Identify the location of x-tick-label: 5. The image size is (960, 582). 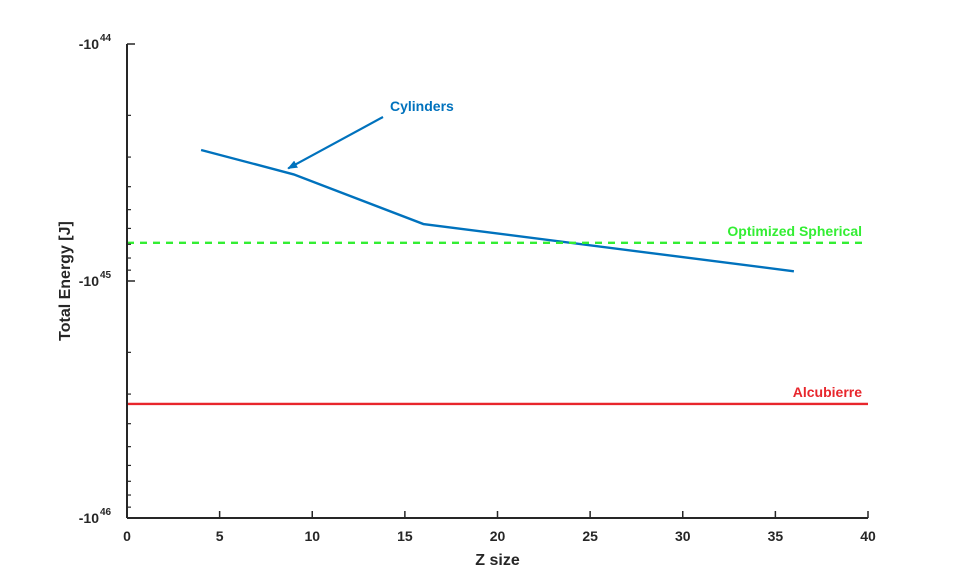
(220, 536).